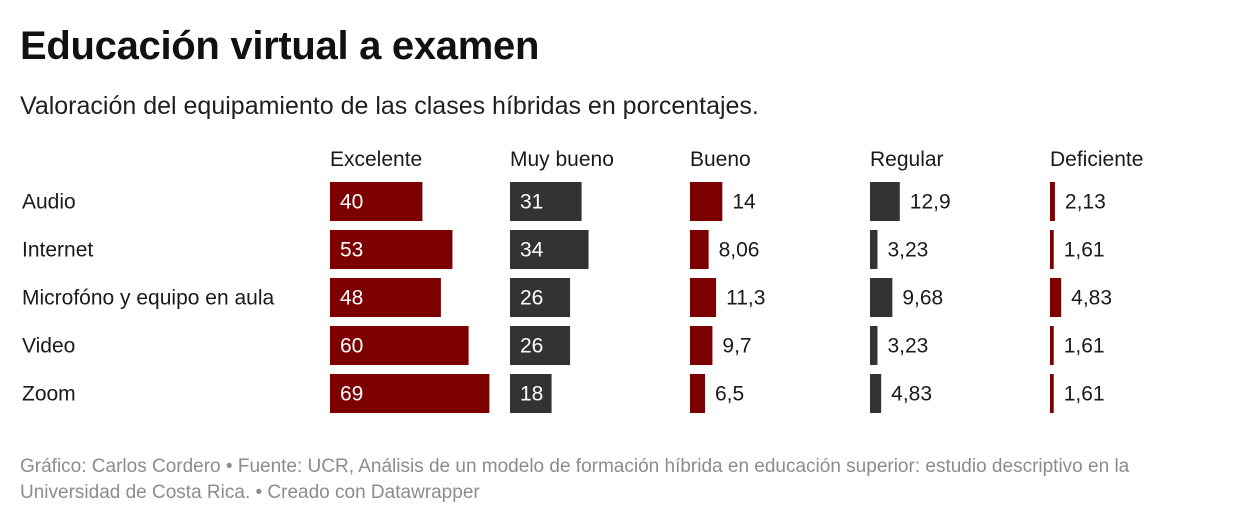 This screenshot has width=1240, height=526. I want to click on bar-regular-internet, so click(874, 249).